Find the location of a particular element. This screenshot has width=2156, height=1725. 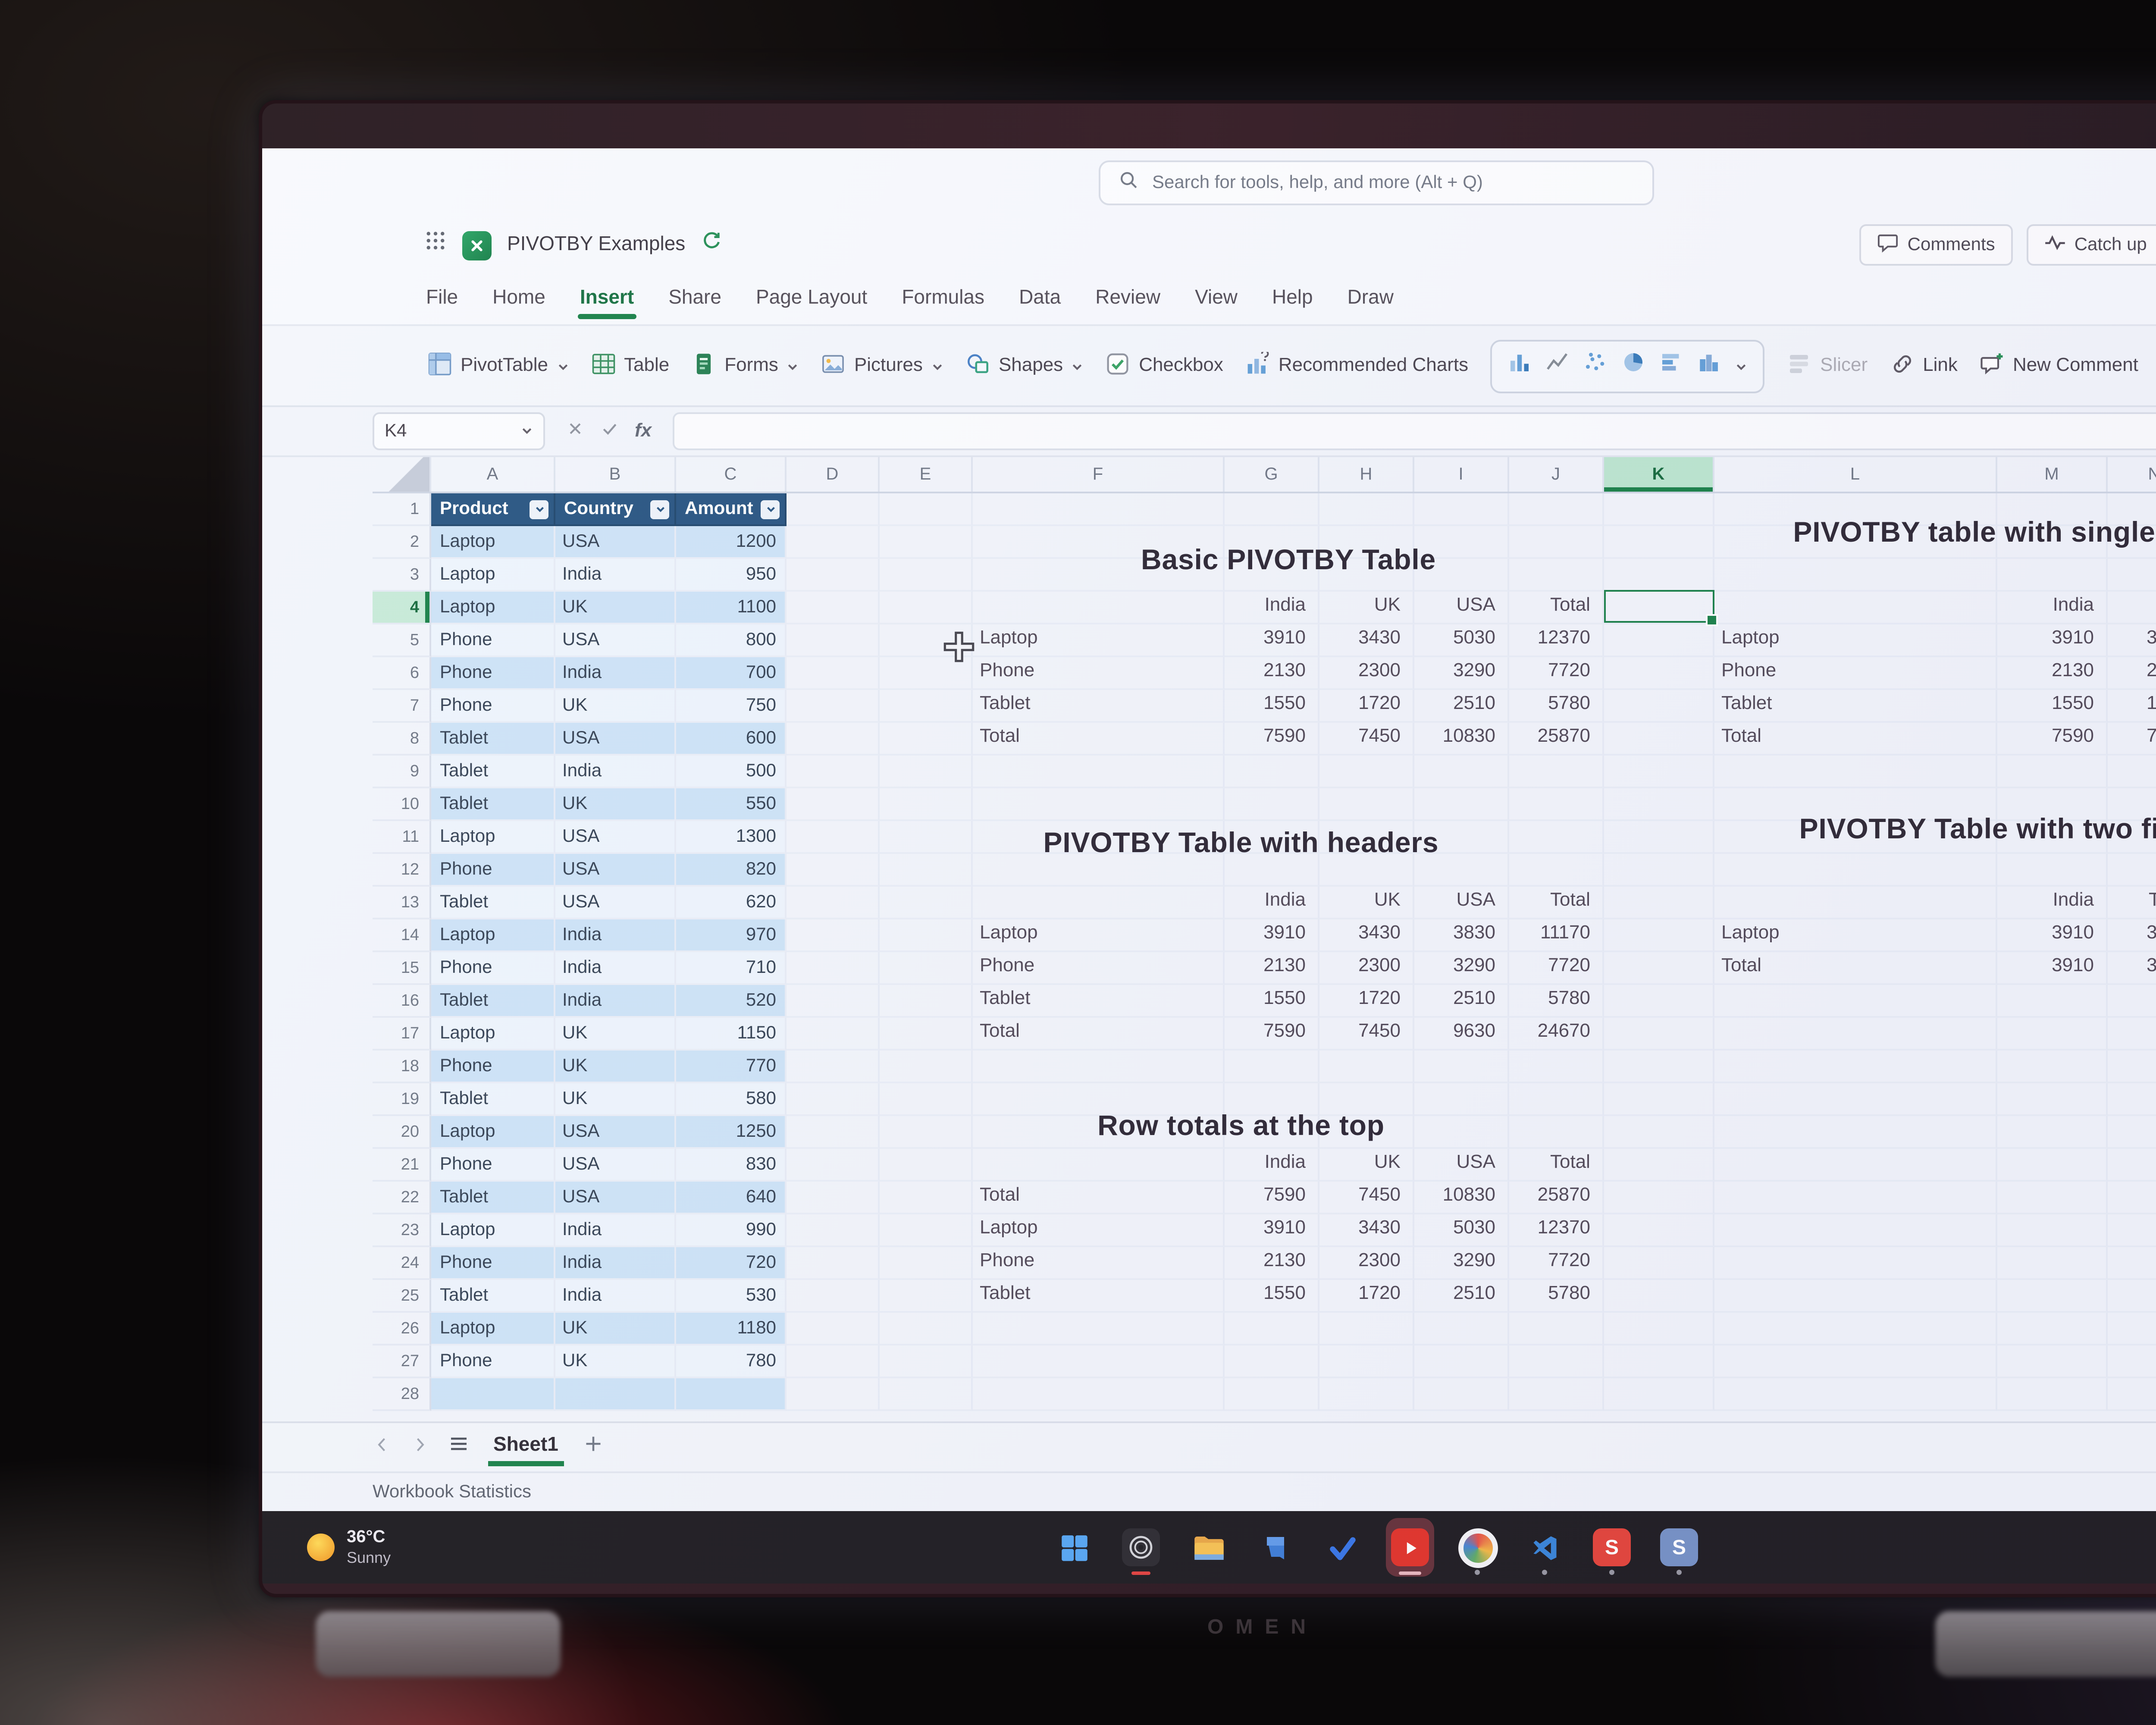

new-comment-button: New Comment is located at coordinates (2059, 366).